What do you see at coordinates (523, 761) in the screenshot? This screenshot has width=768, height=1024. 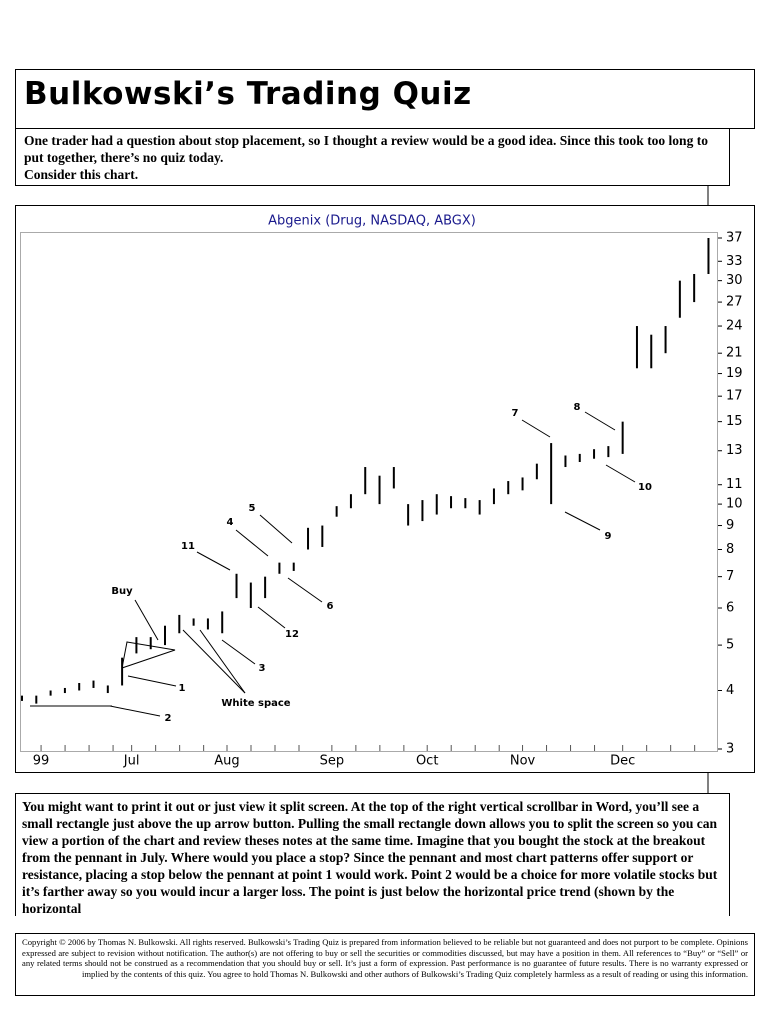 I see `x-tick-label: Nov` at bounding box center [523, 761].